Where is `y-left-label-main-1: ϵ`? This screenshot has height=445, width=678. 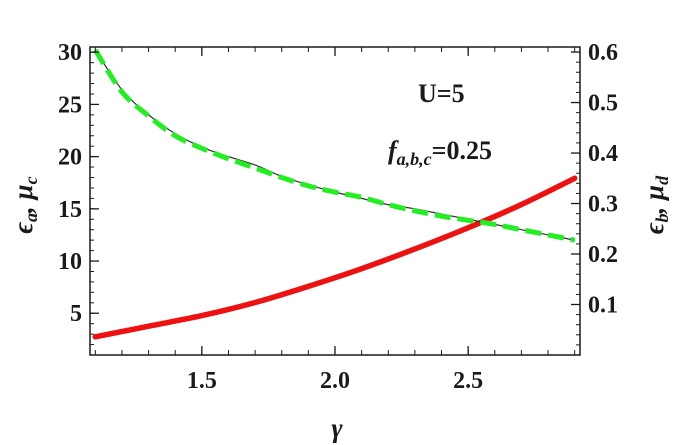 y-left-label-main-1: ϵ is located at coordinates (23, 228).